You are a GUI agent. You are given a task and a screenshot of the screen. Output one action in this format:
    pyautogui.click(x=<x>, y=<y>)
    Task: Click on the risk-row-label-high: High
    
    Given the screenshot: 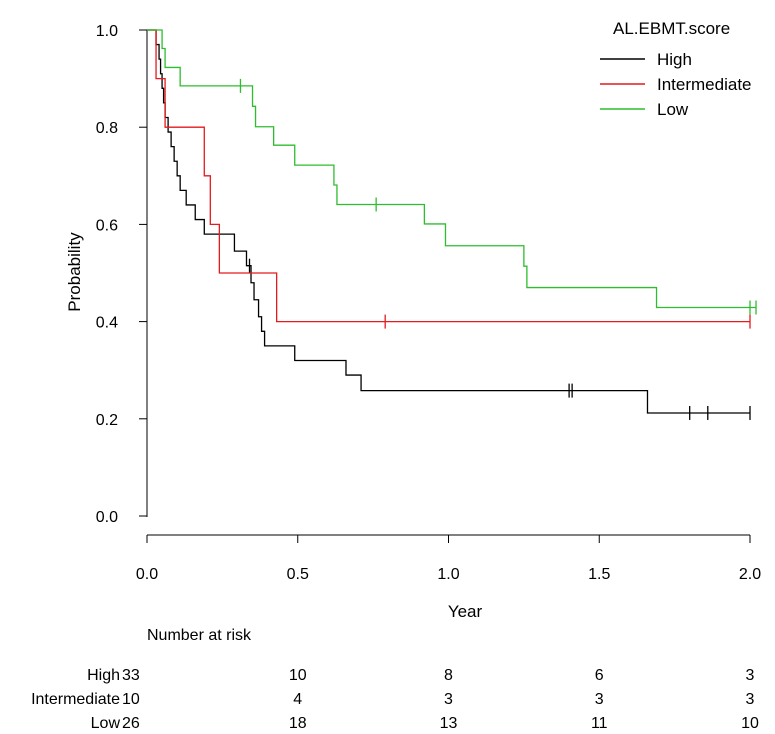 What is the action you would take?
    pyautogui.click(x=103, y=675)
    